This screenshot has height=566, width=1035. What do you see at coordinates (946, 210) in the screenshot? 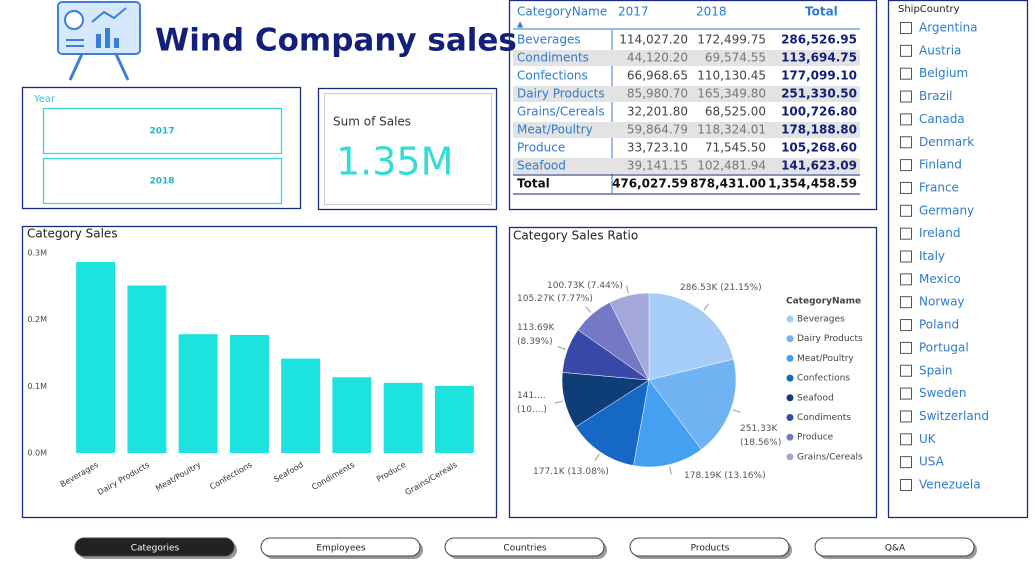
I see `slicer-option-label: Germany` at bounding box center [946, 210].